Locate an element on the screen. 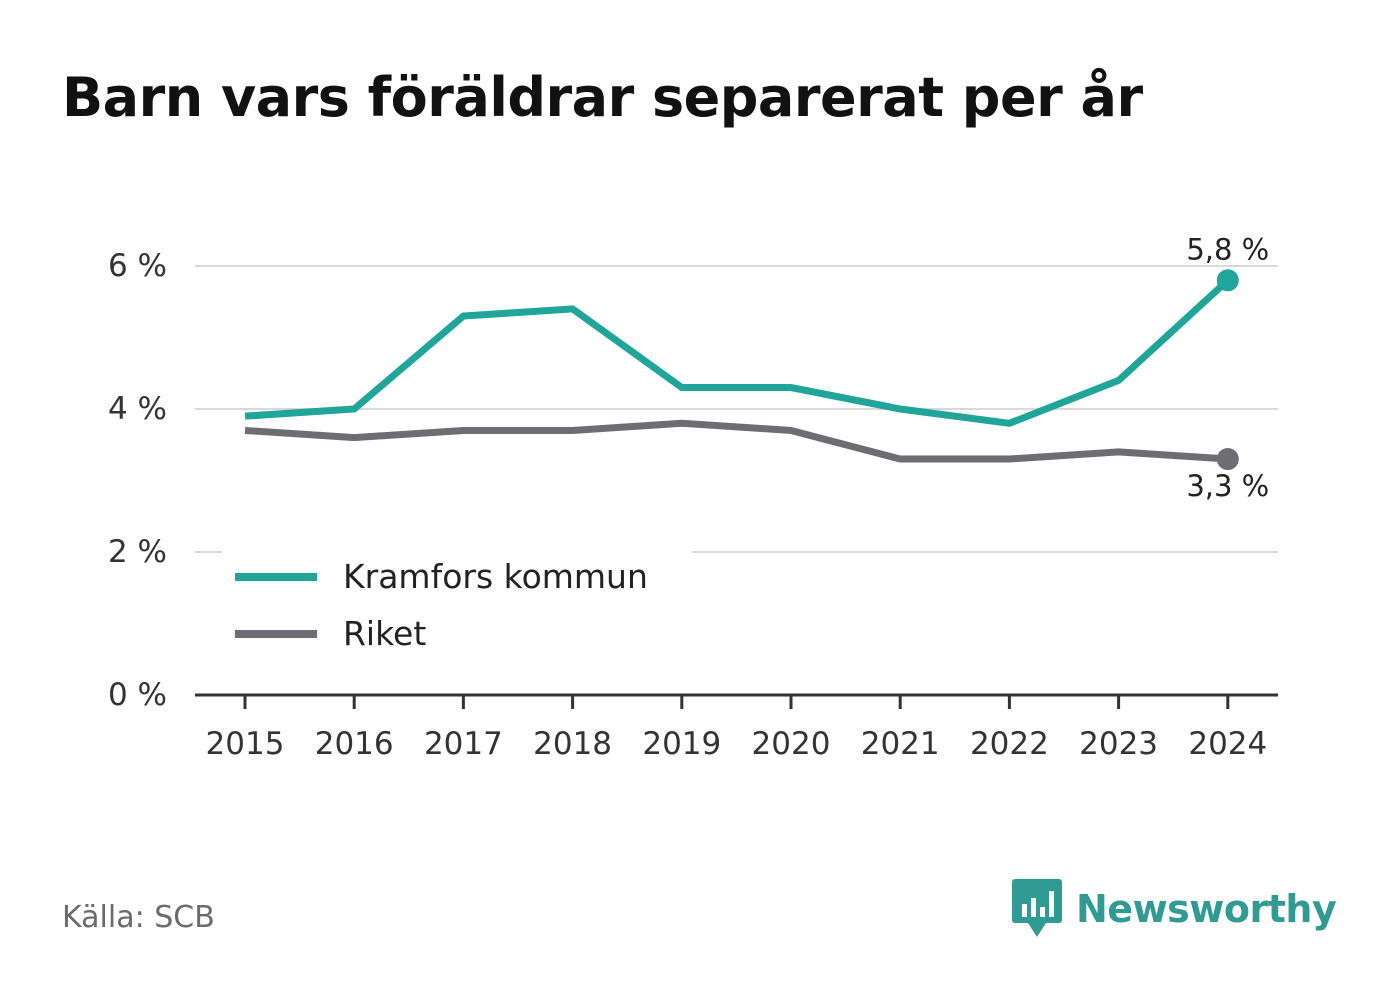  end-value-label: 3,3 % is located at coordinates (1227, 486).